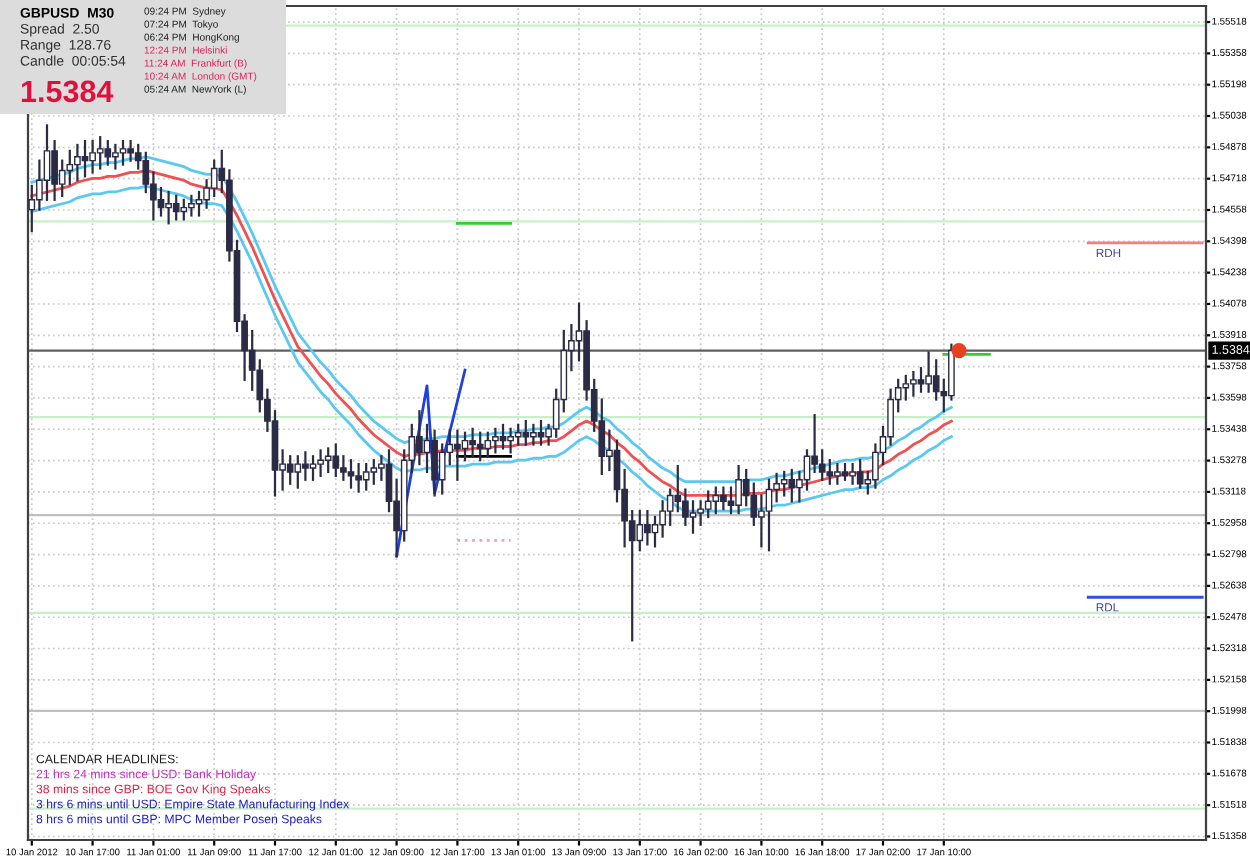 The width and height of the screenshot is (1250, 858). I want to click on annotation: 1.5384, so click(67, 91).